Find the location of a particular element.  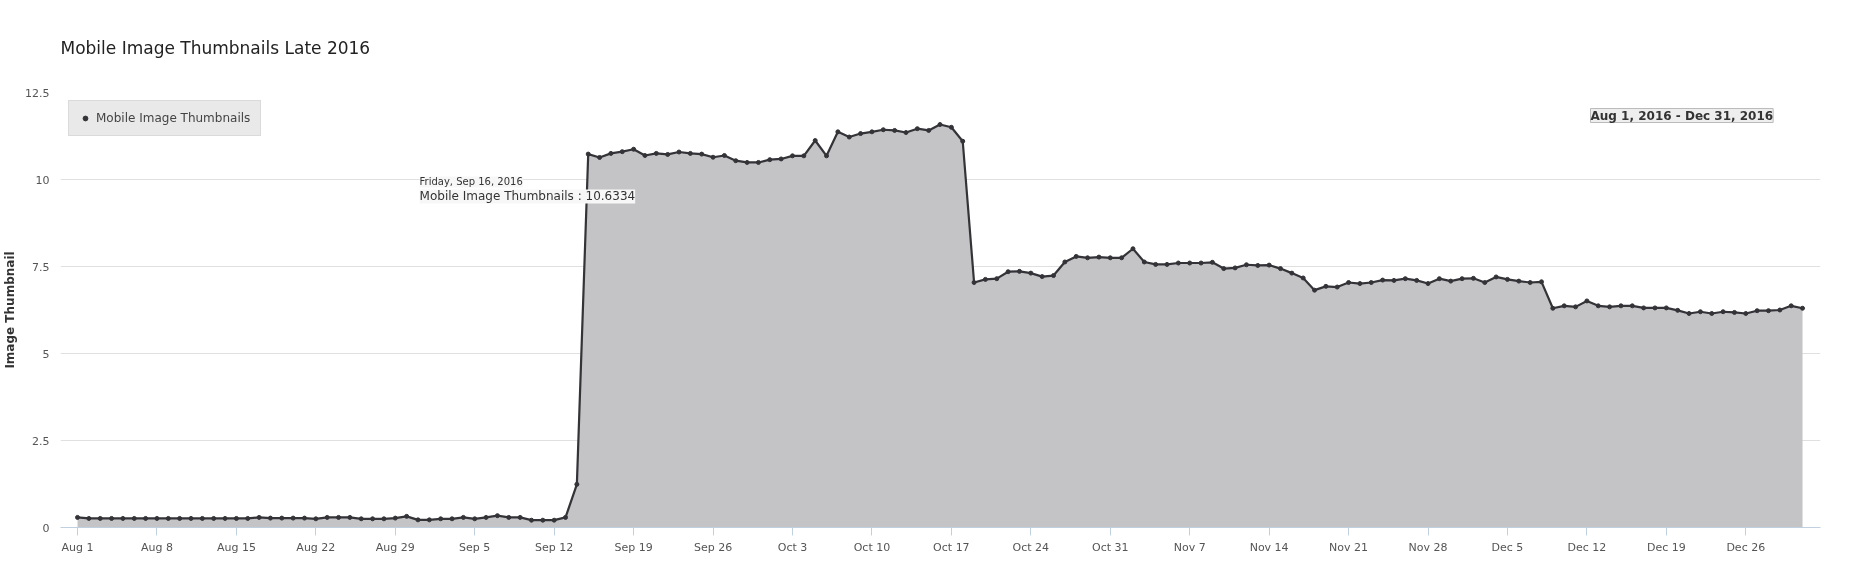

x-tick-label: Oct 24 is located at coordinates (1031, 547).